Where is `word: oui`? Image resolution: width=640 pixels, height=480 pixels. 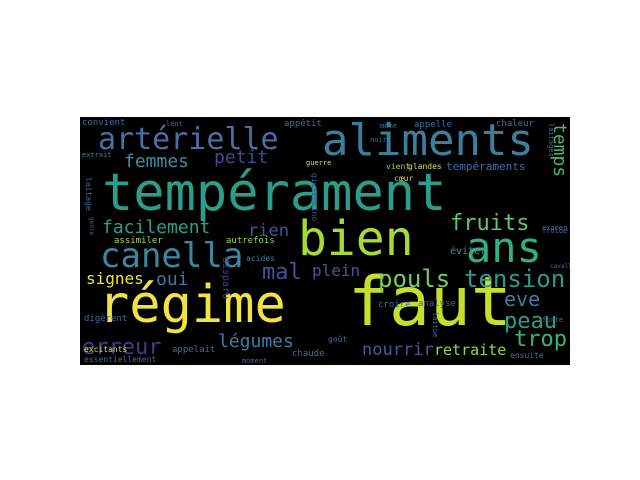 word: oui is located at coordinates (172, 279).